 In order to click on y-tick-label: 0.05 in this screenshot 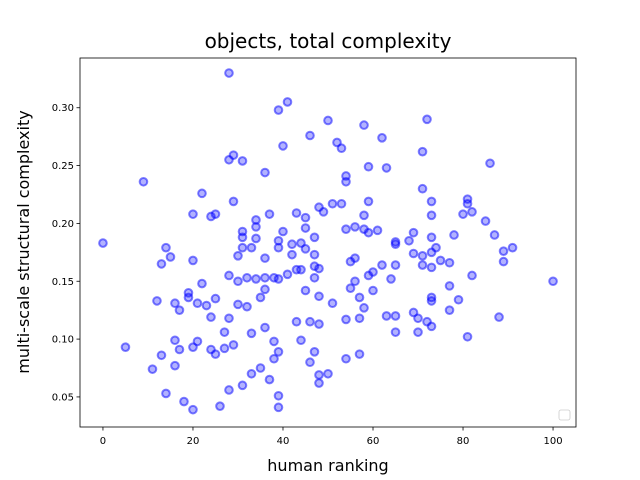, I will do `click(63, 397)`.